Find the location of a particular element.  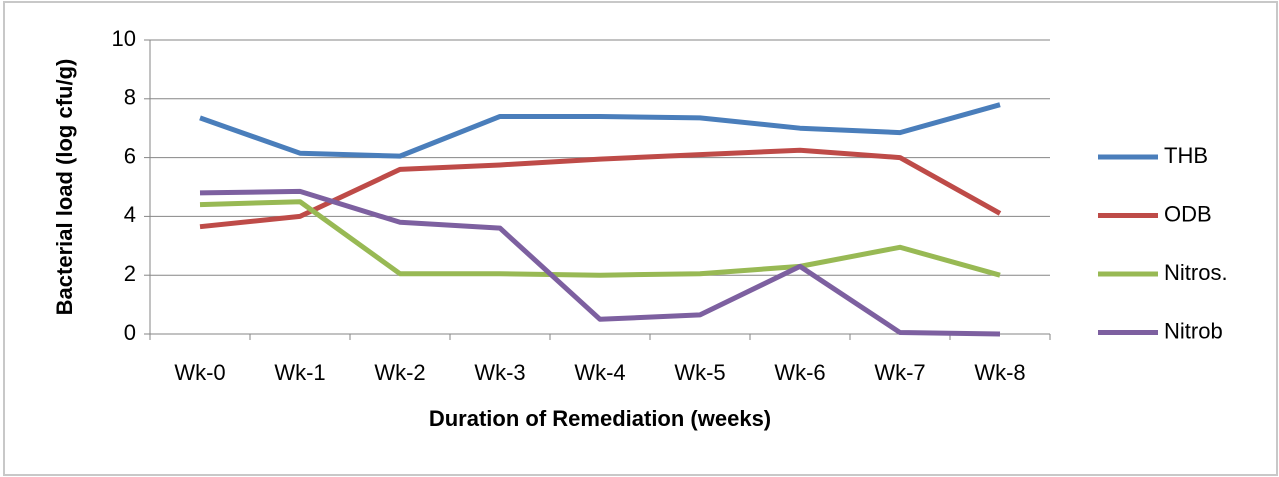

y-tick-label: 4 is located at coordinates (130, 214).